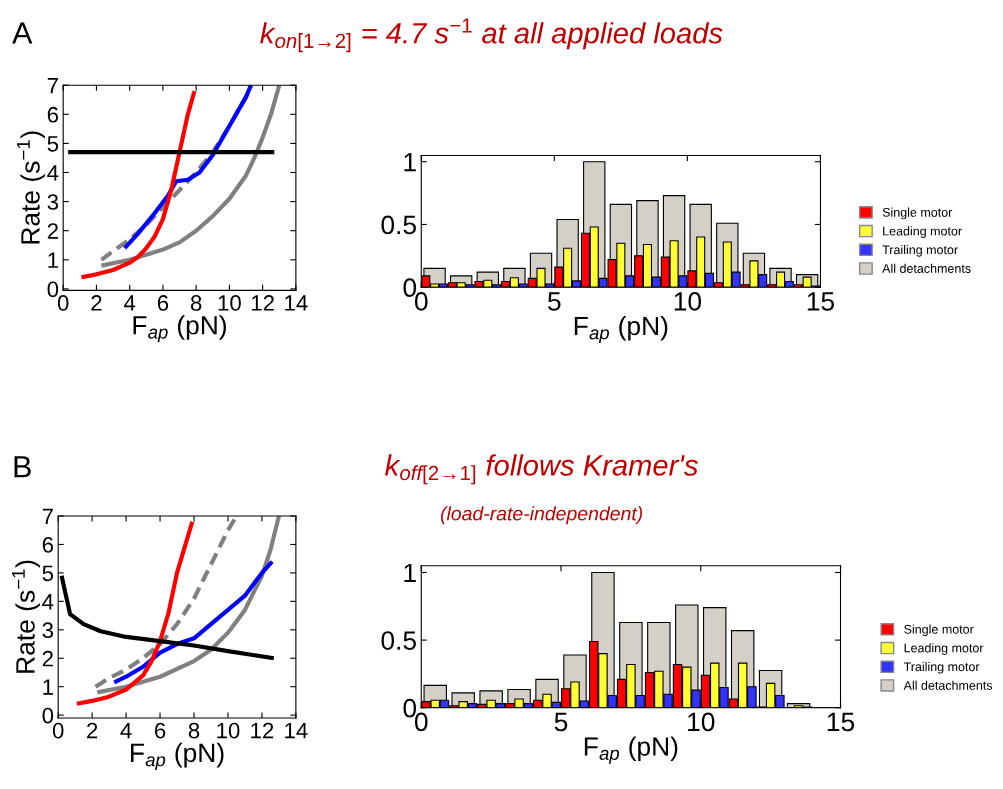  I want to click on chart-subtitle: (load-rate-independent), so click(541, 515).